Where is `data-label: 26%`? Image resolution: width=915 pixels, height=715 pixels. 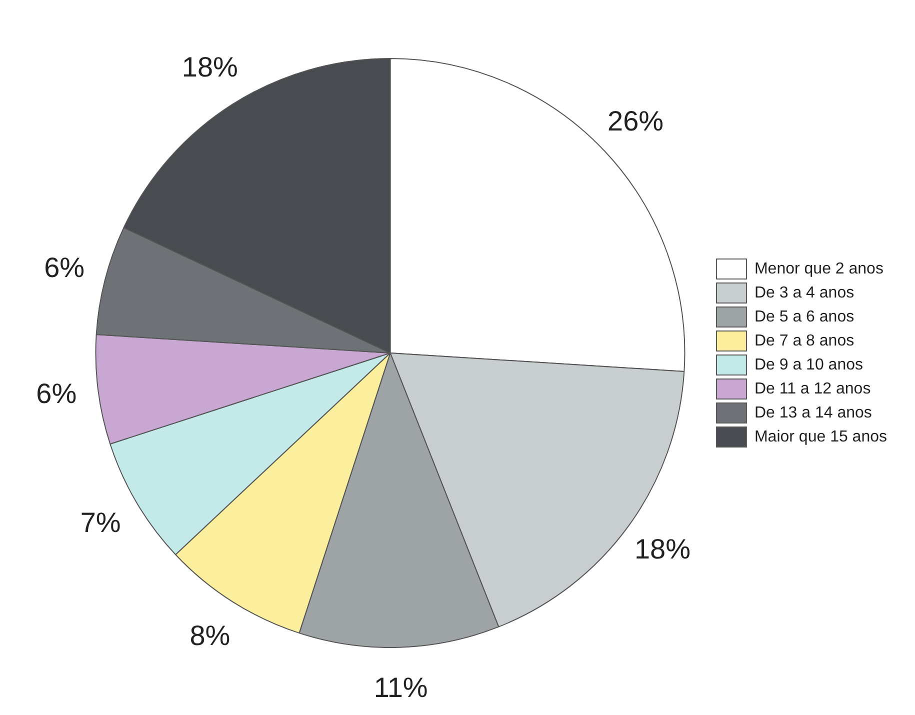 data-label: 26% is located at coordinates (636, 120).